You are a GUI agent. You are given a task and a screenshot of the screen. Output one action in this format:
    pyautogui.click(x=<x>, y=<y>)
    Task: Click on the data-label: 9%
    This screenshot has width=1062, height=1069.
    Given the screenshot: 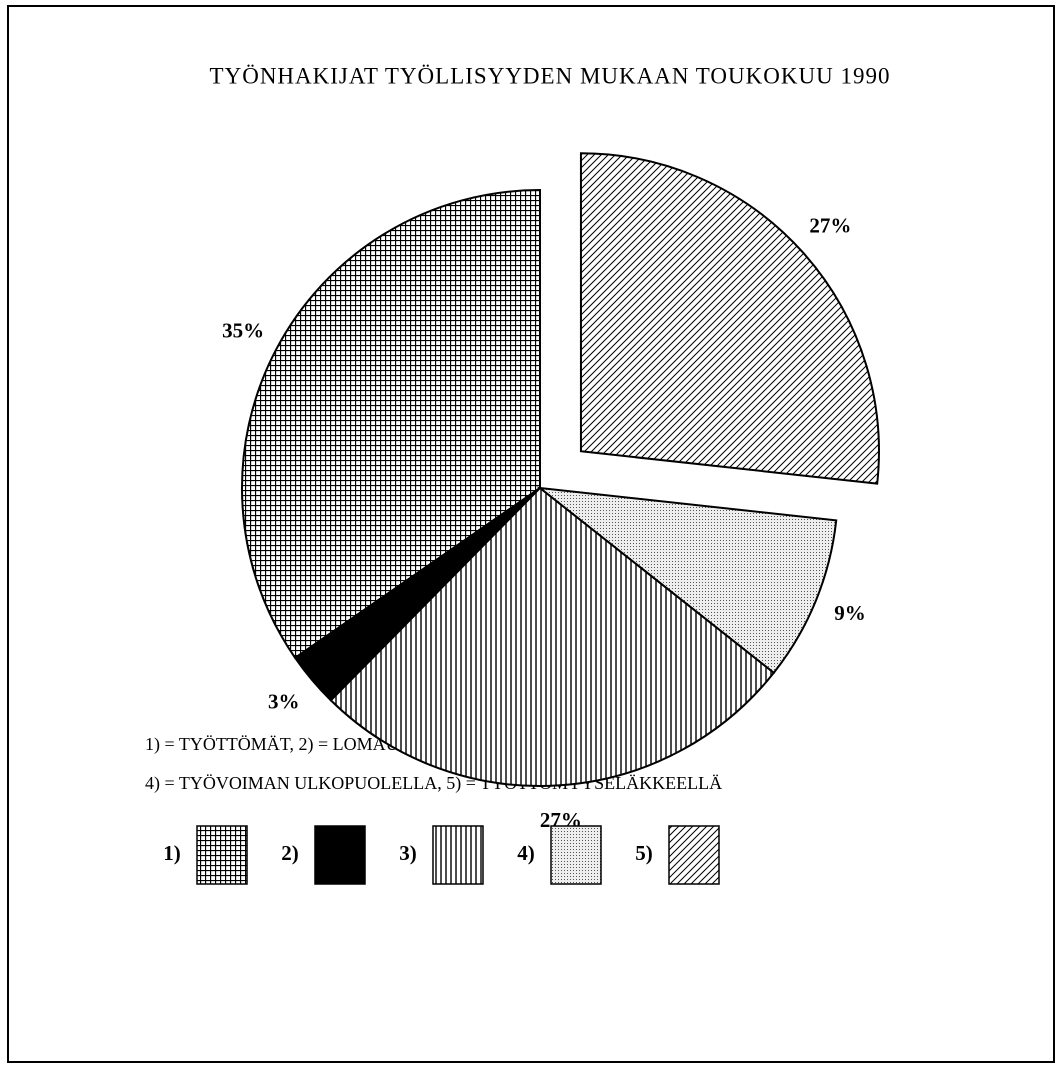 What is the action you would take?
    pyautogui.click(x=850, y=613)
    